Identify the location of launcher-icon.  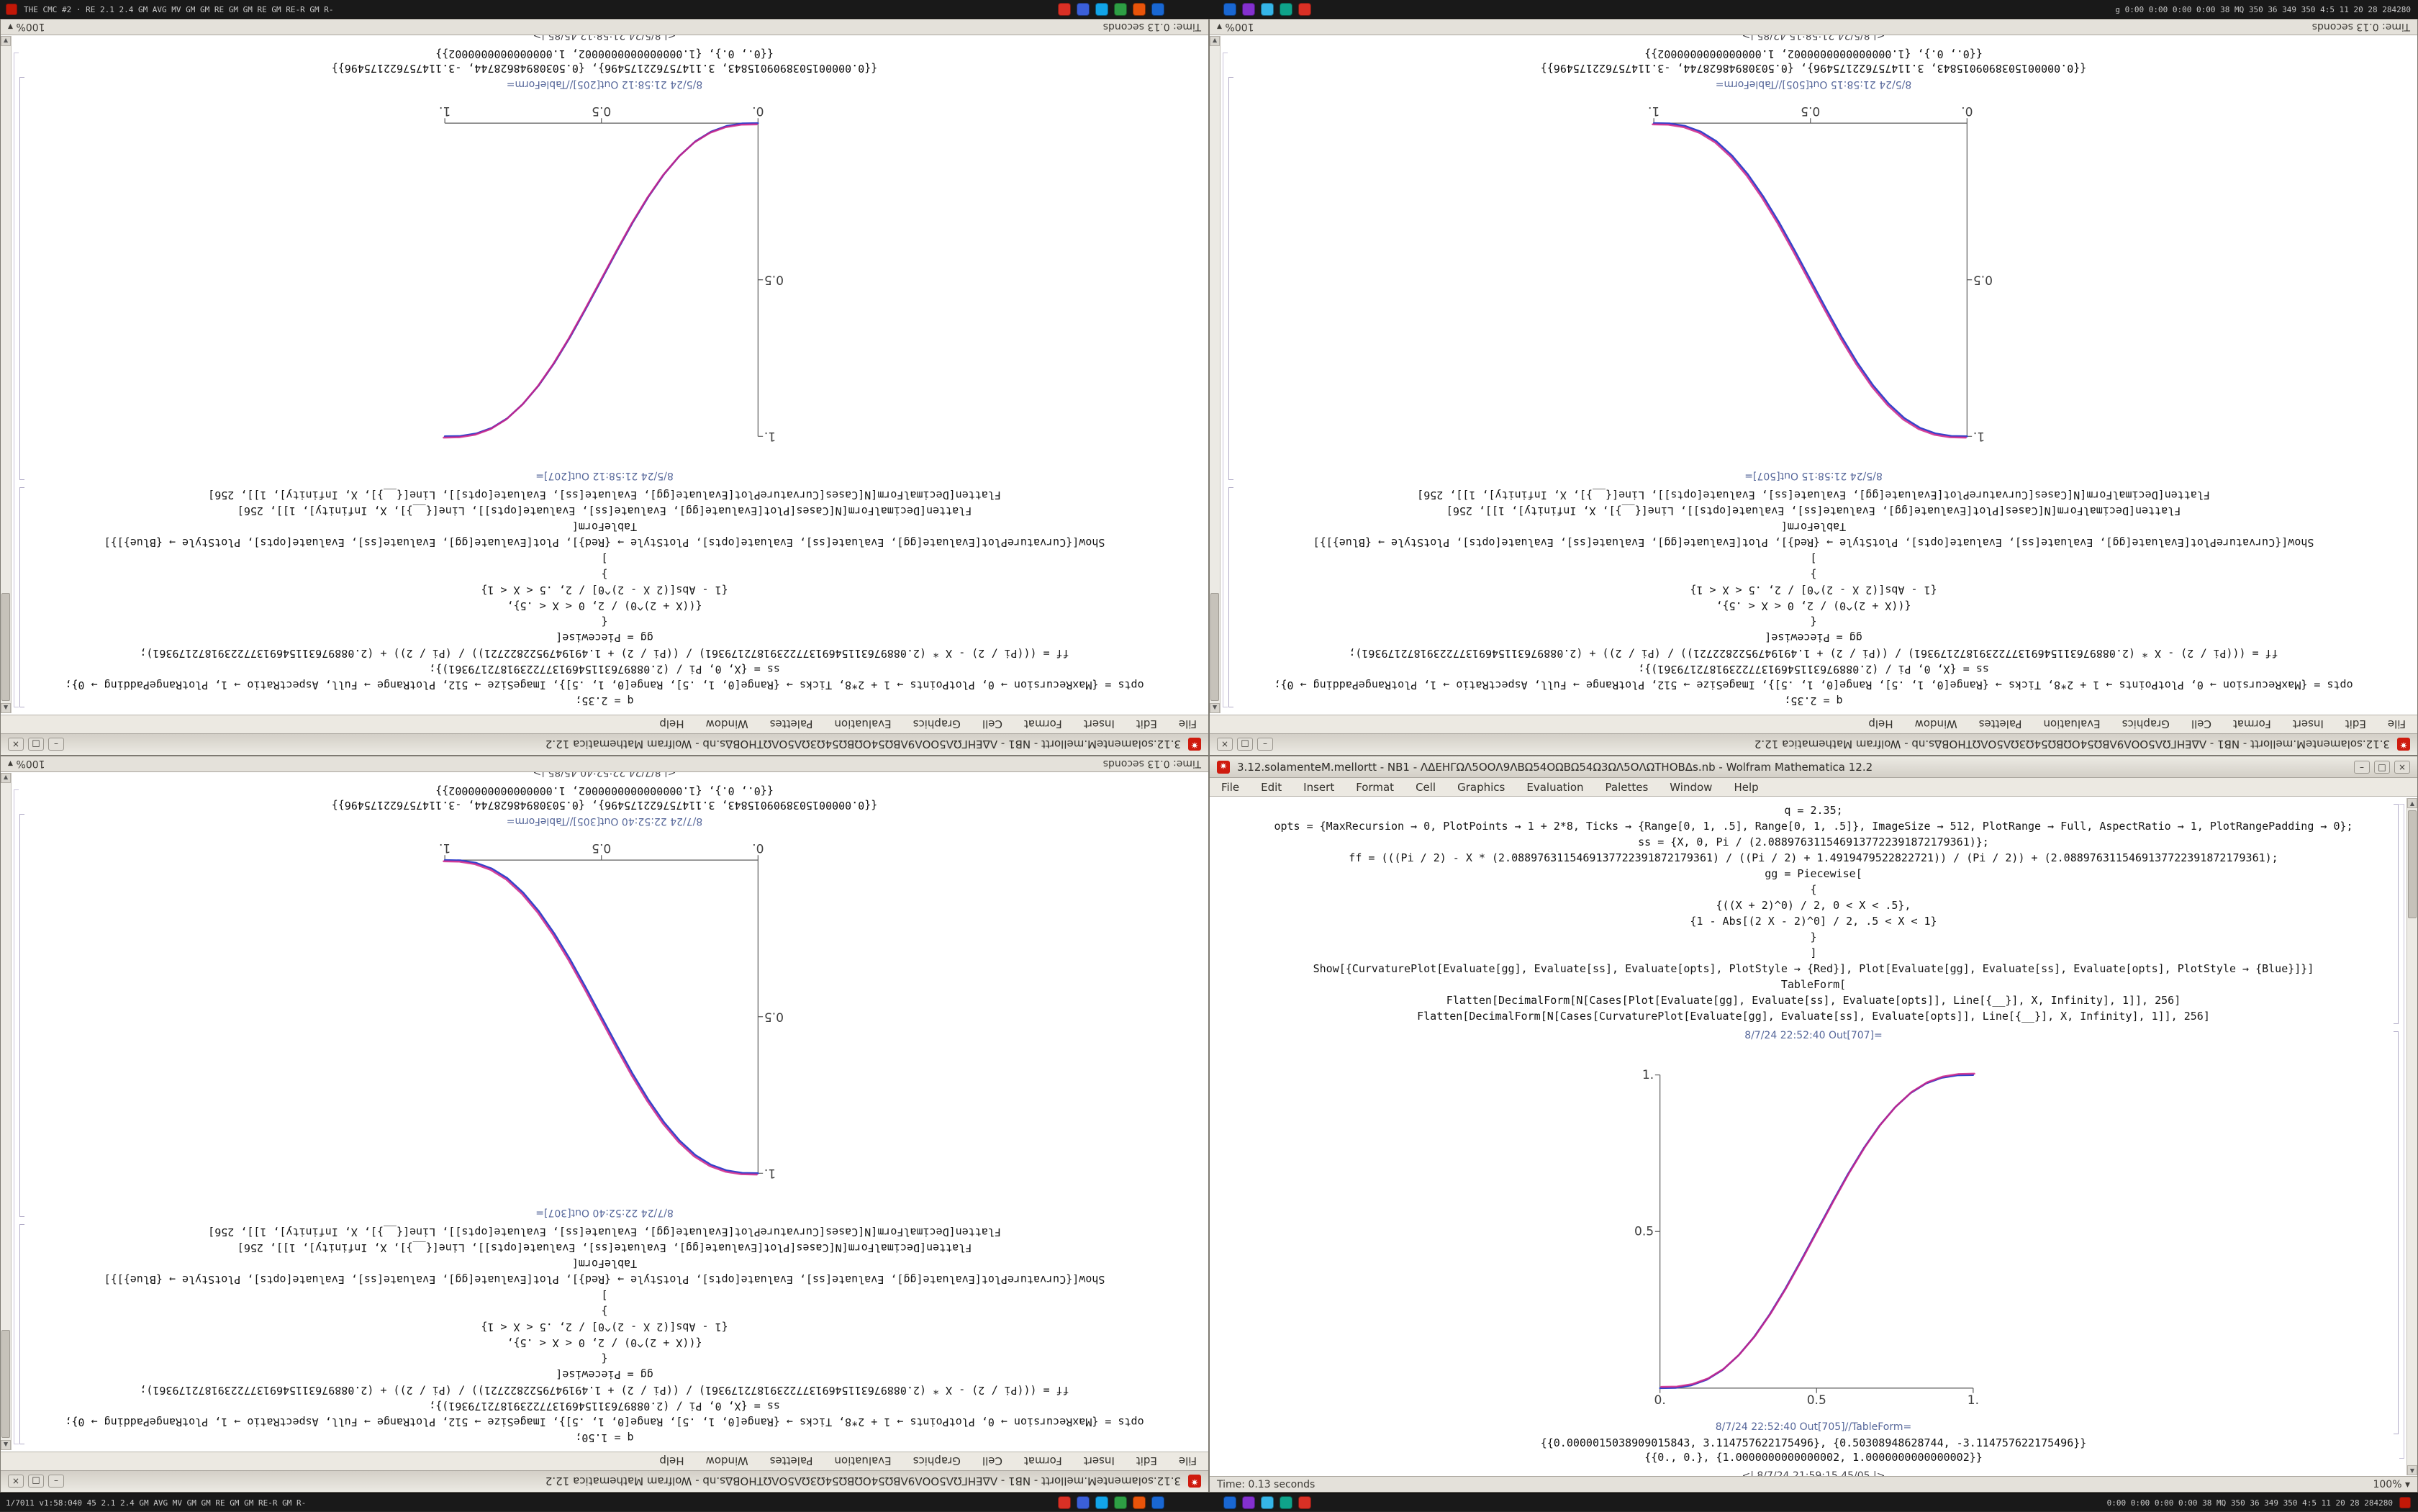
(11, 10).